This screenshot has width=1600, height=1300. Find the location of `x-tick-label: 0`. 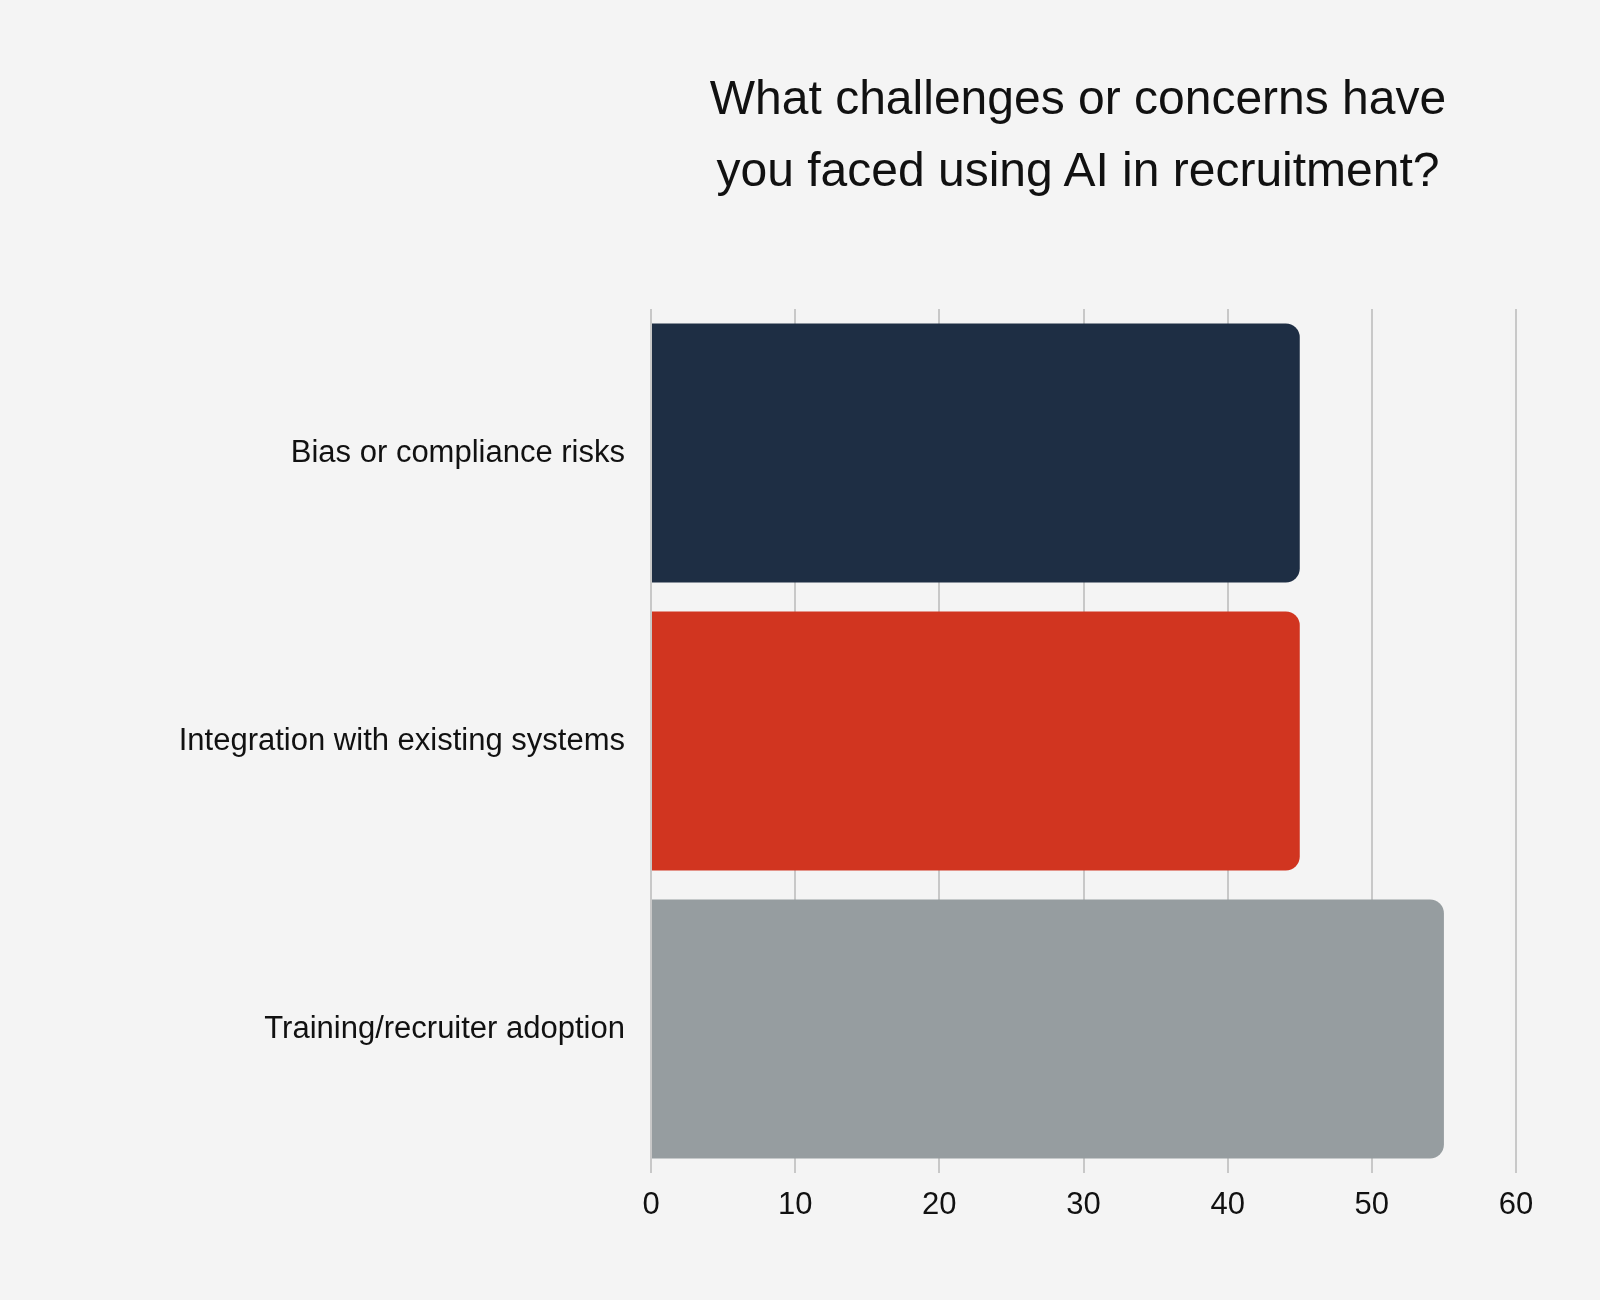

x-tick-label: 0 is located at coordinates (651, 1204).